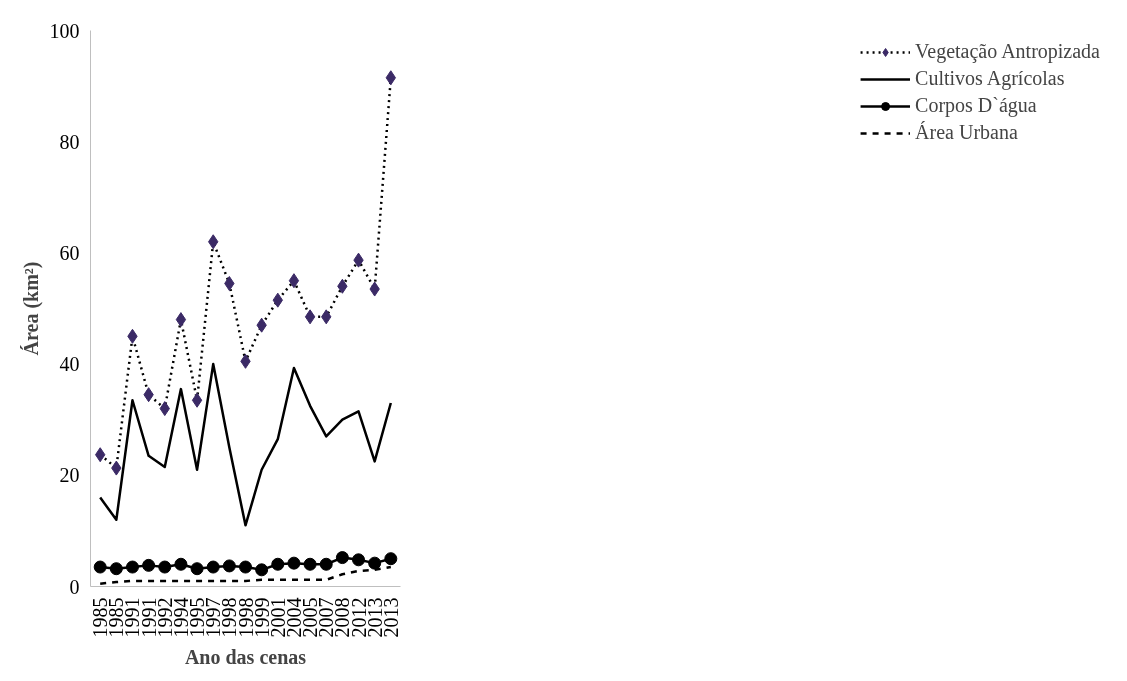 This screenshot has width=1127, height=681. I want to click on legend-label: Corpos D`água, so click(976, 105).